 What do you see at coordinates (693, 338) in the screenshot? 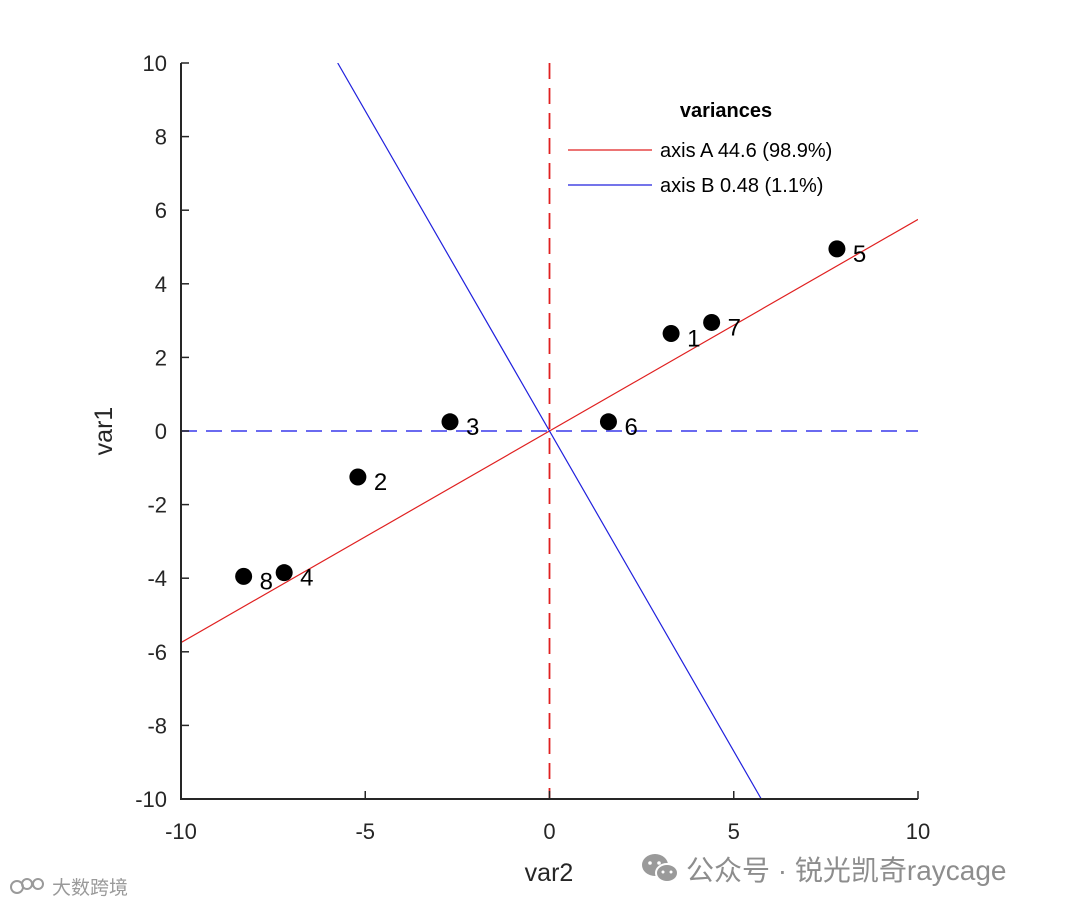
I see `data-point-label-1: 1` at bounding box center [693, 338].